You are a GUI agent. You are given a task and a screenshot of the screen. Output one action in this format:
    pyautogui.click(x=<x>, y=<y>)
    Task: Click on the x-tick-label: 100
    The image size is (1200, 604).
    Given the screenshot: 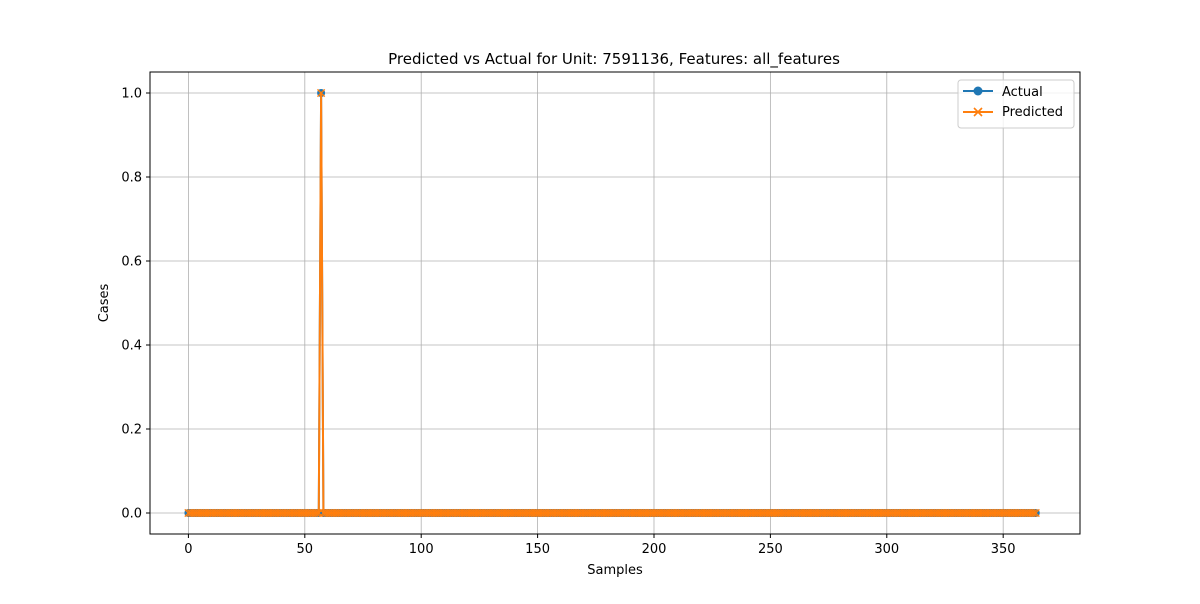 What is the action you would take?
    pyautogui.click(x=421, y=549)
    